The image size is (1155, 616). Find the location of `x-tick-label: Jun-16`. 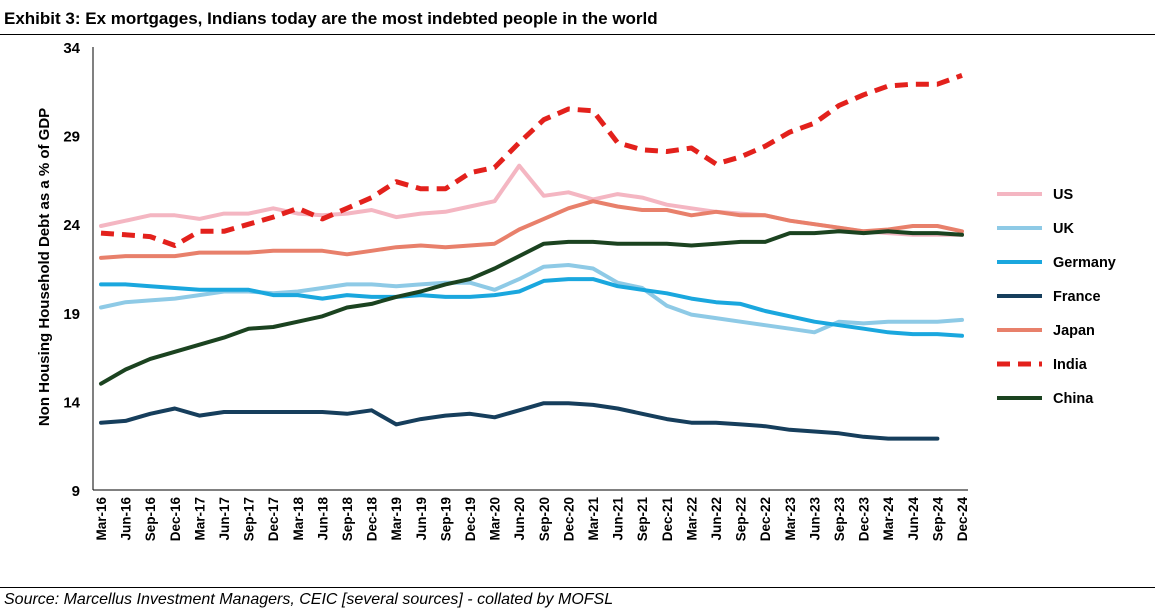

x-tick-label: Jun-16 is located at coordinates (126, 519).